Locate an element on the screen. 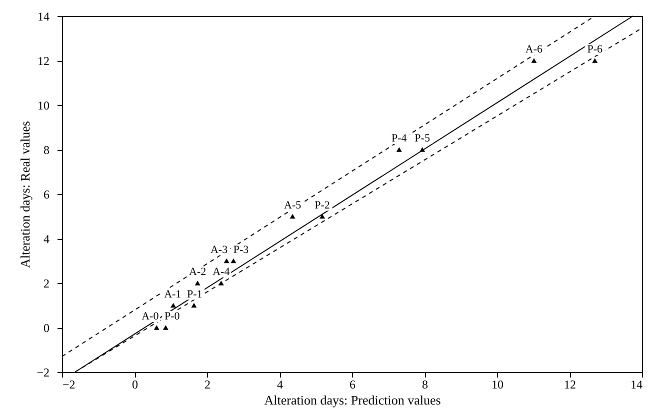 The image size is (650, 420). y-tick-label: 14 is located at coordinates (44, 17).